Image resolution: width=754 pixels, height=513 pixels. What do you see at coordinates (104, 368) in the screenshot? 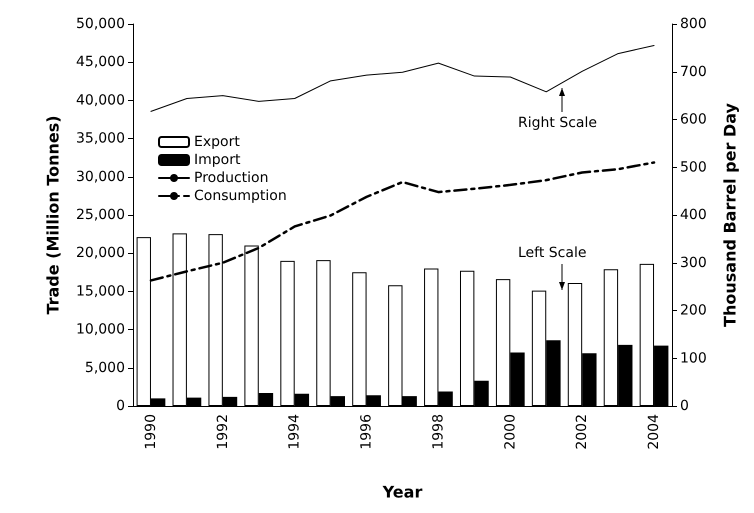
I see `y-tick-label: 5,000` at bounding box center [104, 368].